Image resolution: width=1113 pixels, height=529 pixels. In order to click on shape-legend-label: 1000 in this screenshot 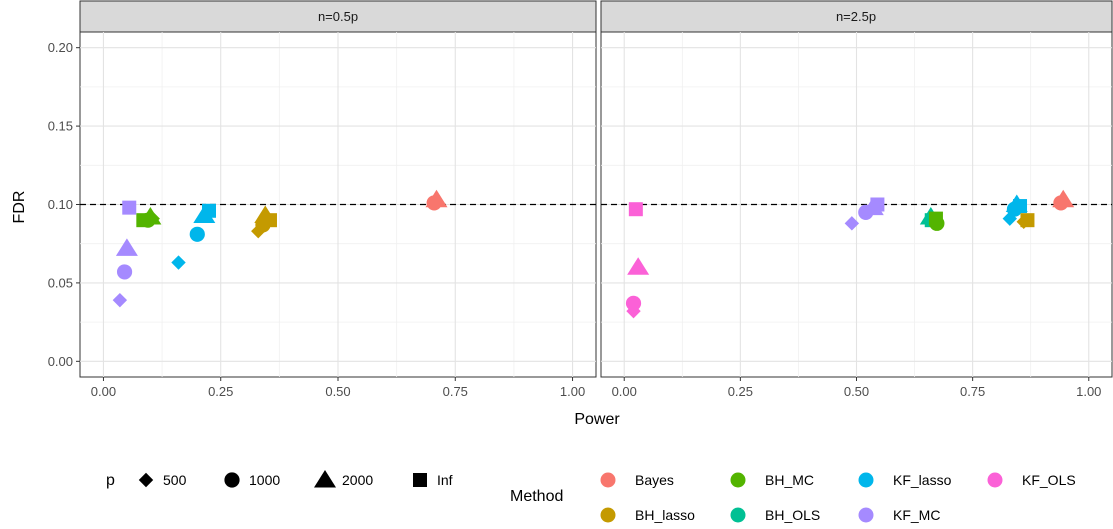, I will do `click(264, 480)`.